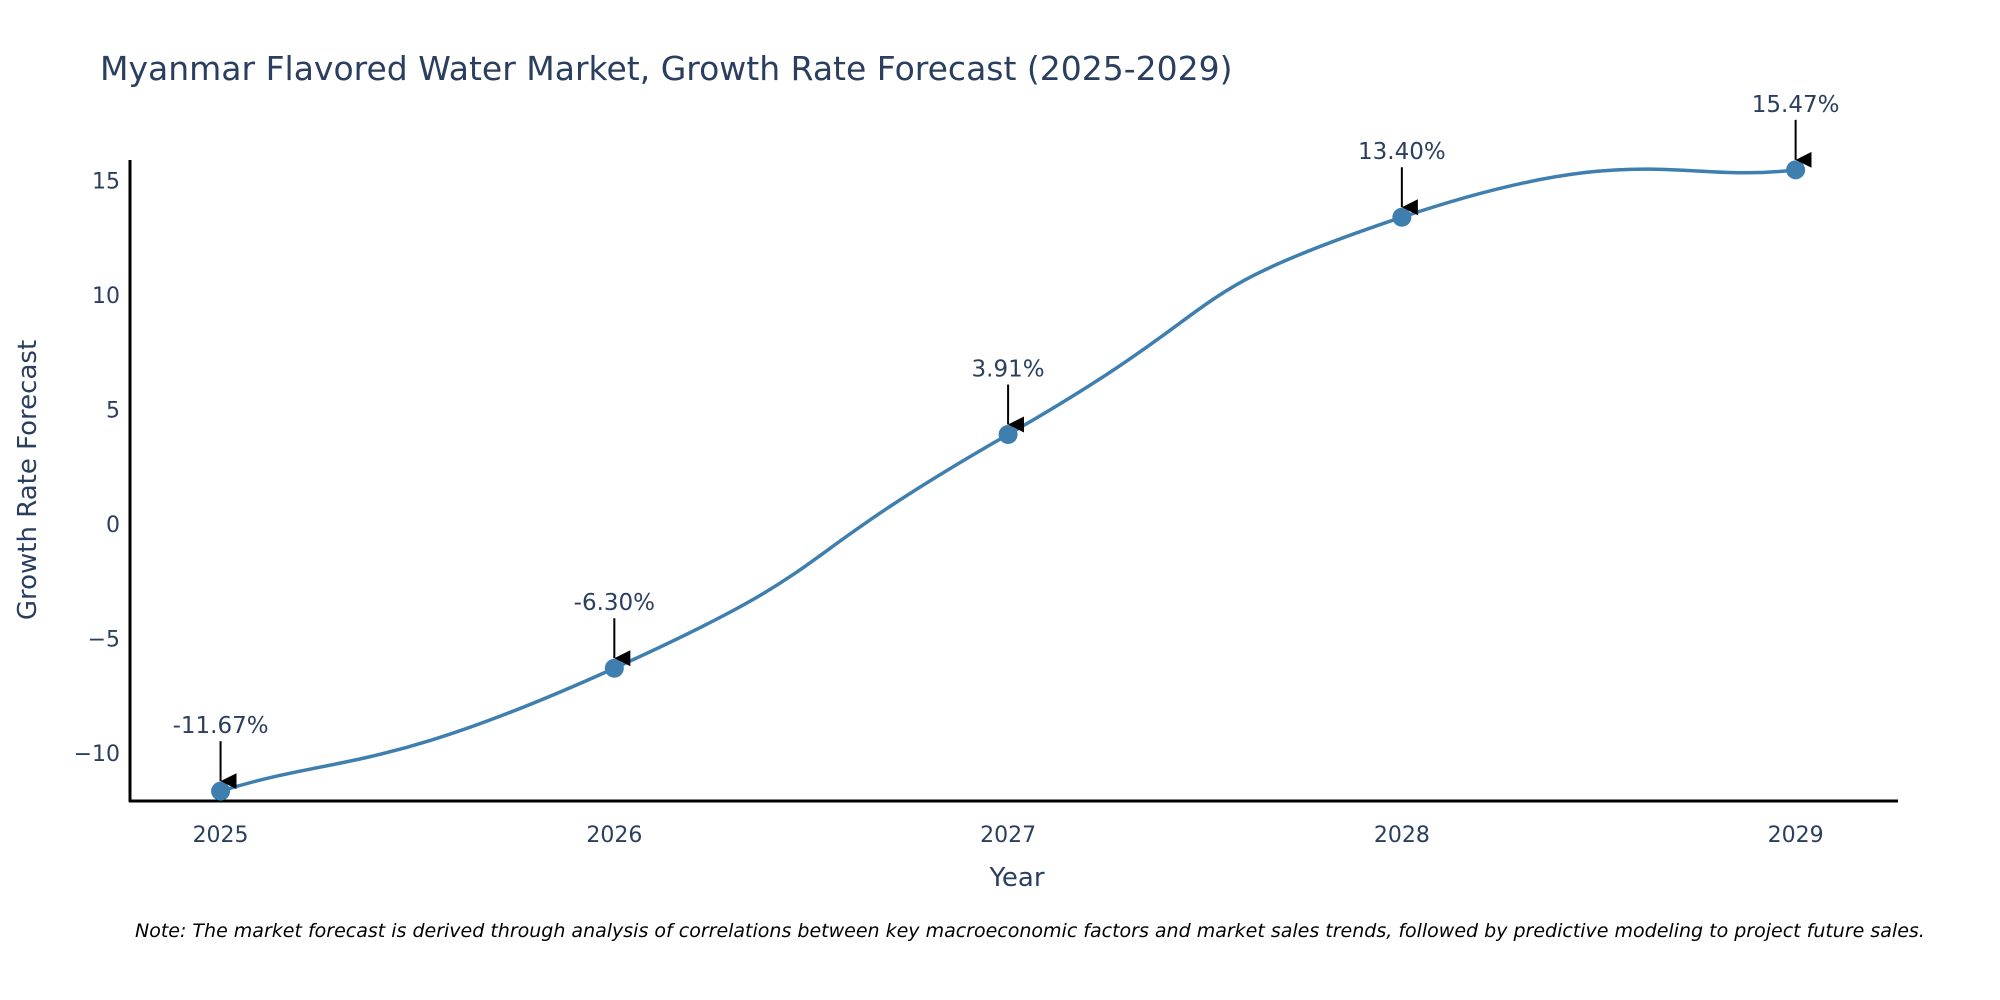  Describe the element at coordinates (221, 726) in the screenshot. I see `data-label: -11.67%` at that location.